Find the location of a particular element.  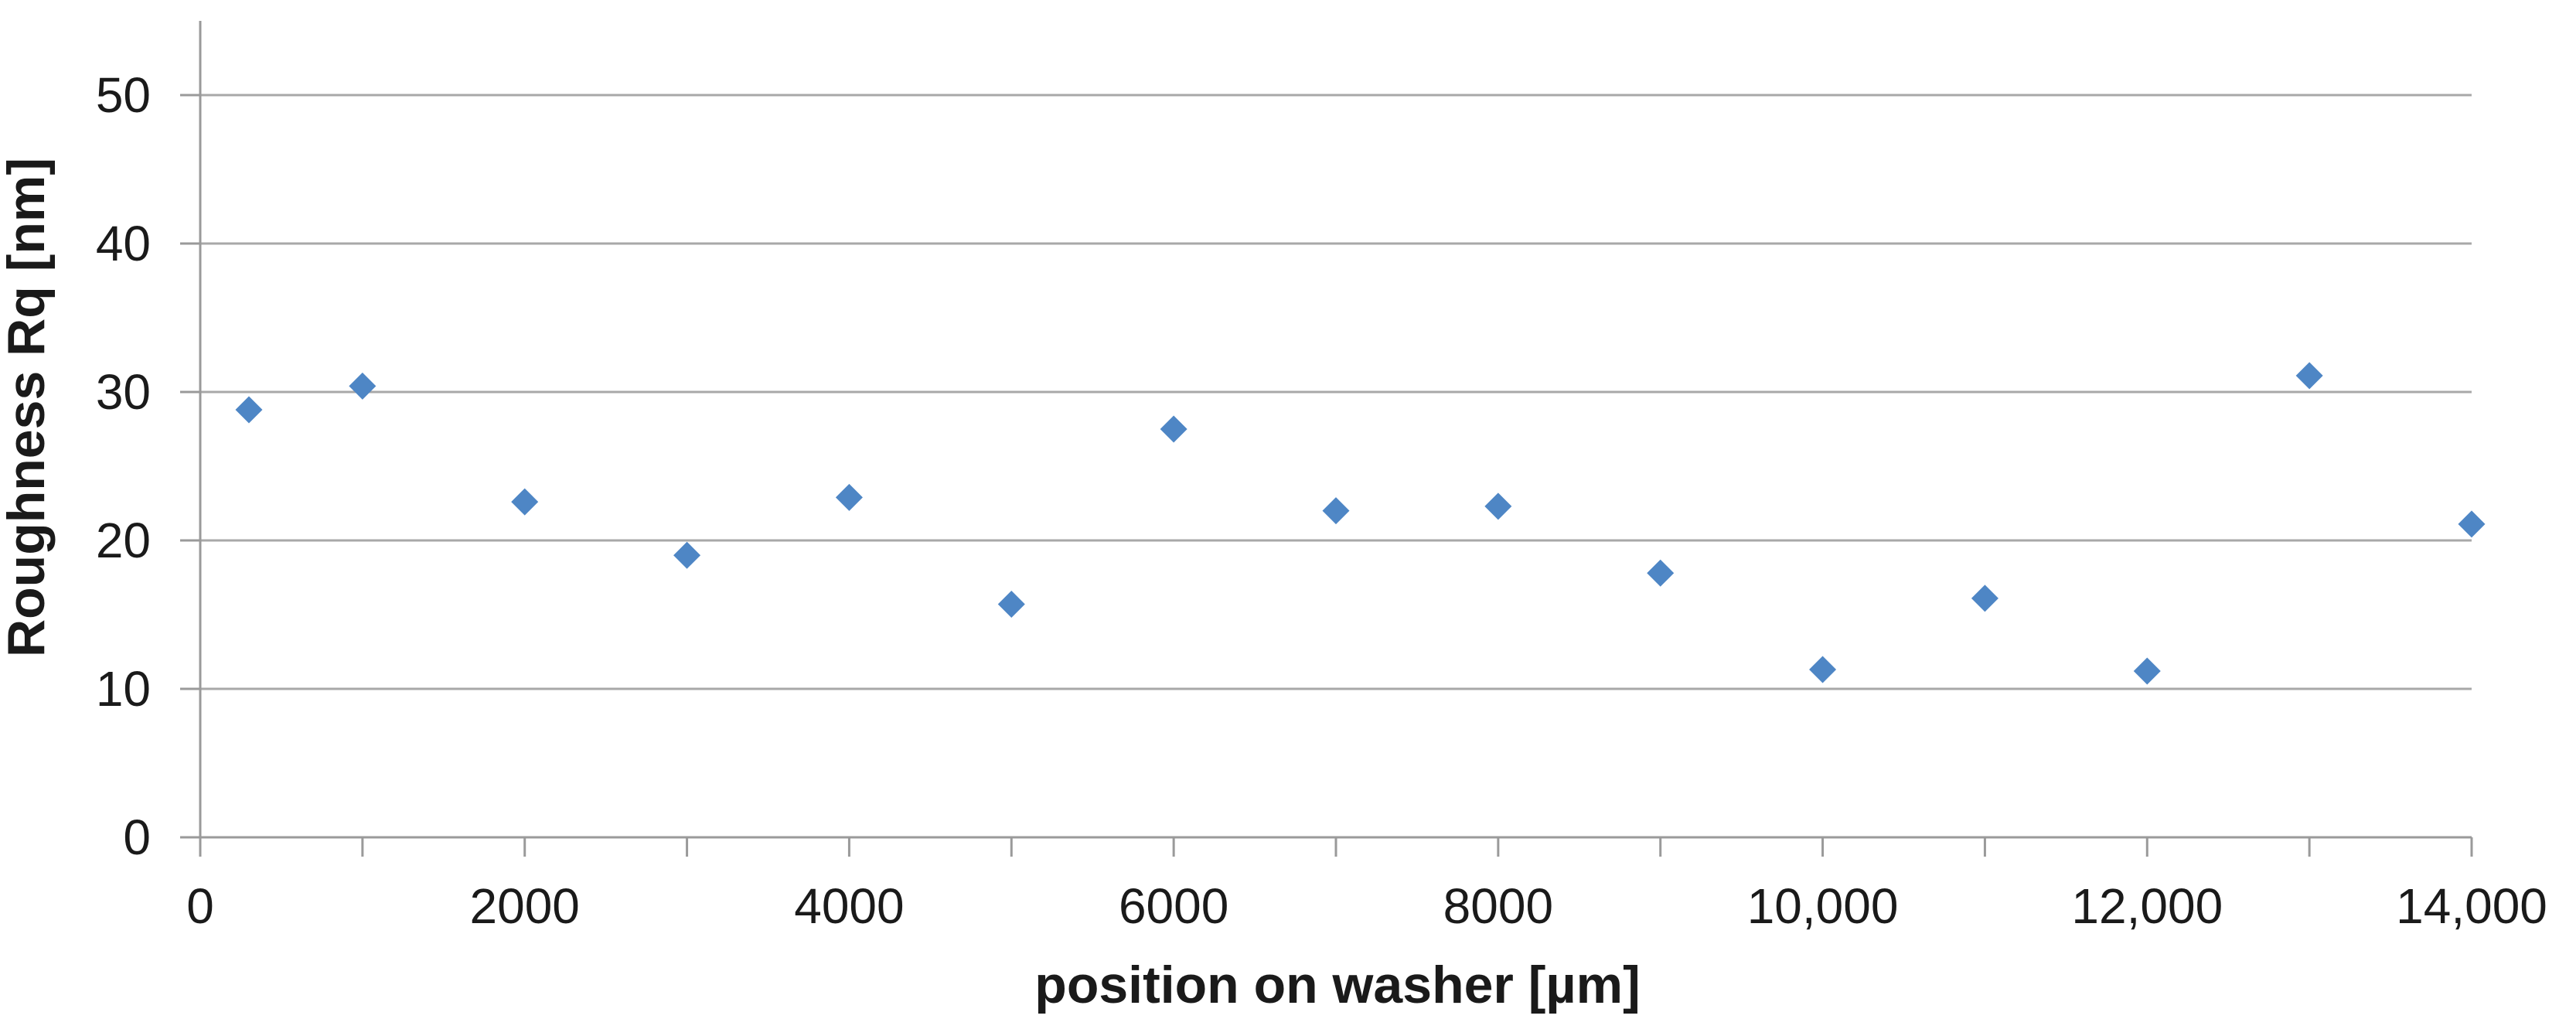

x-tick-label: 10,000 is located at coordinates (1823, 906).